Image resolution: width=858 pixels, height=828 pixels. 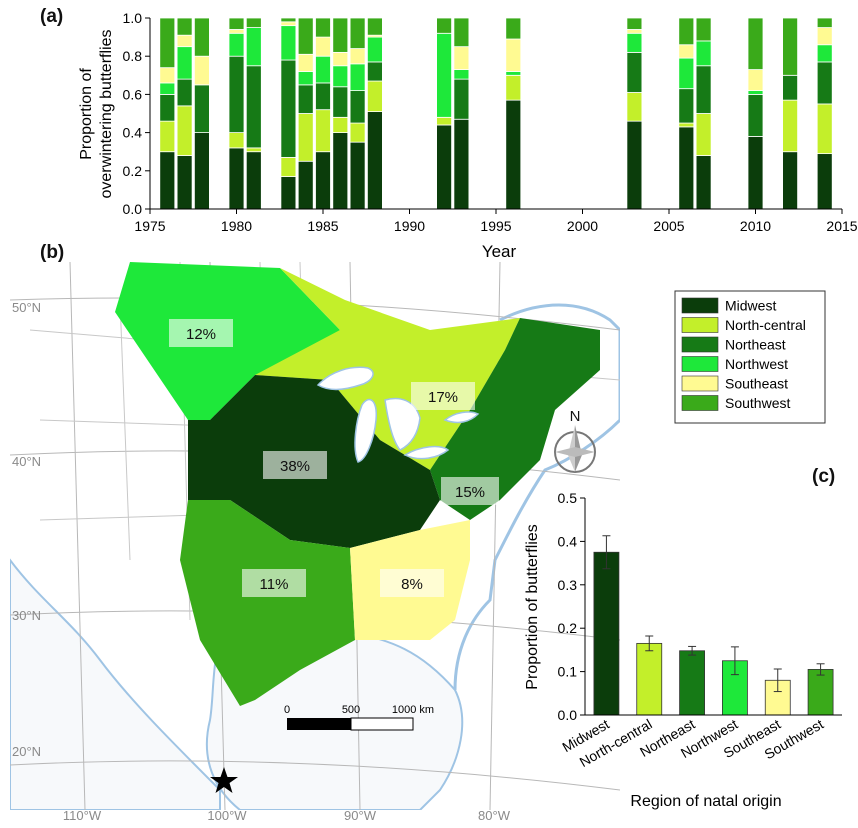 I want to click on bar-segment-1978-northeast, so click(x=201, y=108).